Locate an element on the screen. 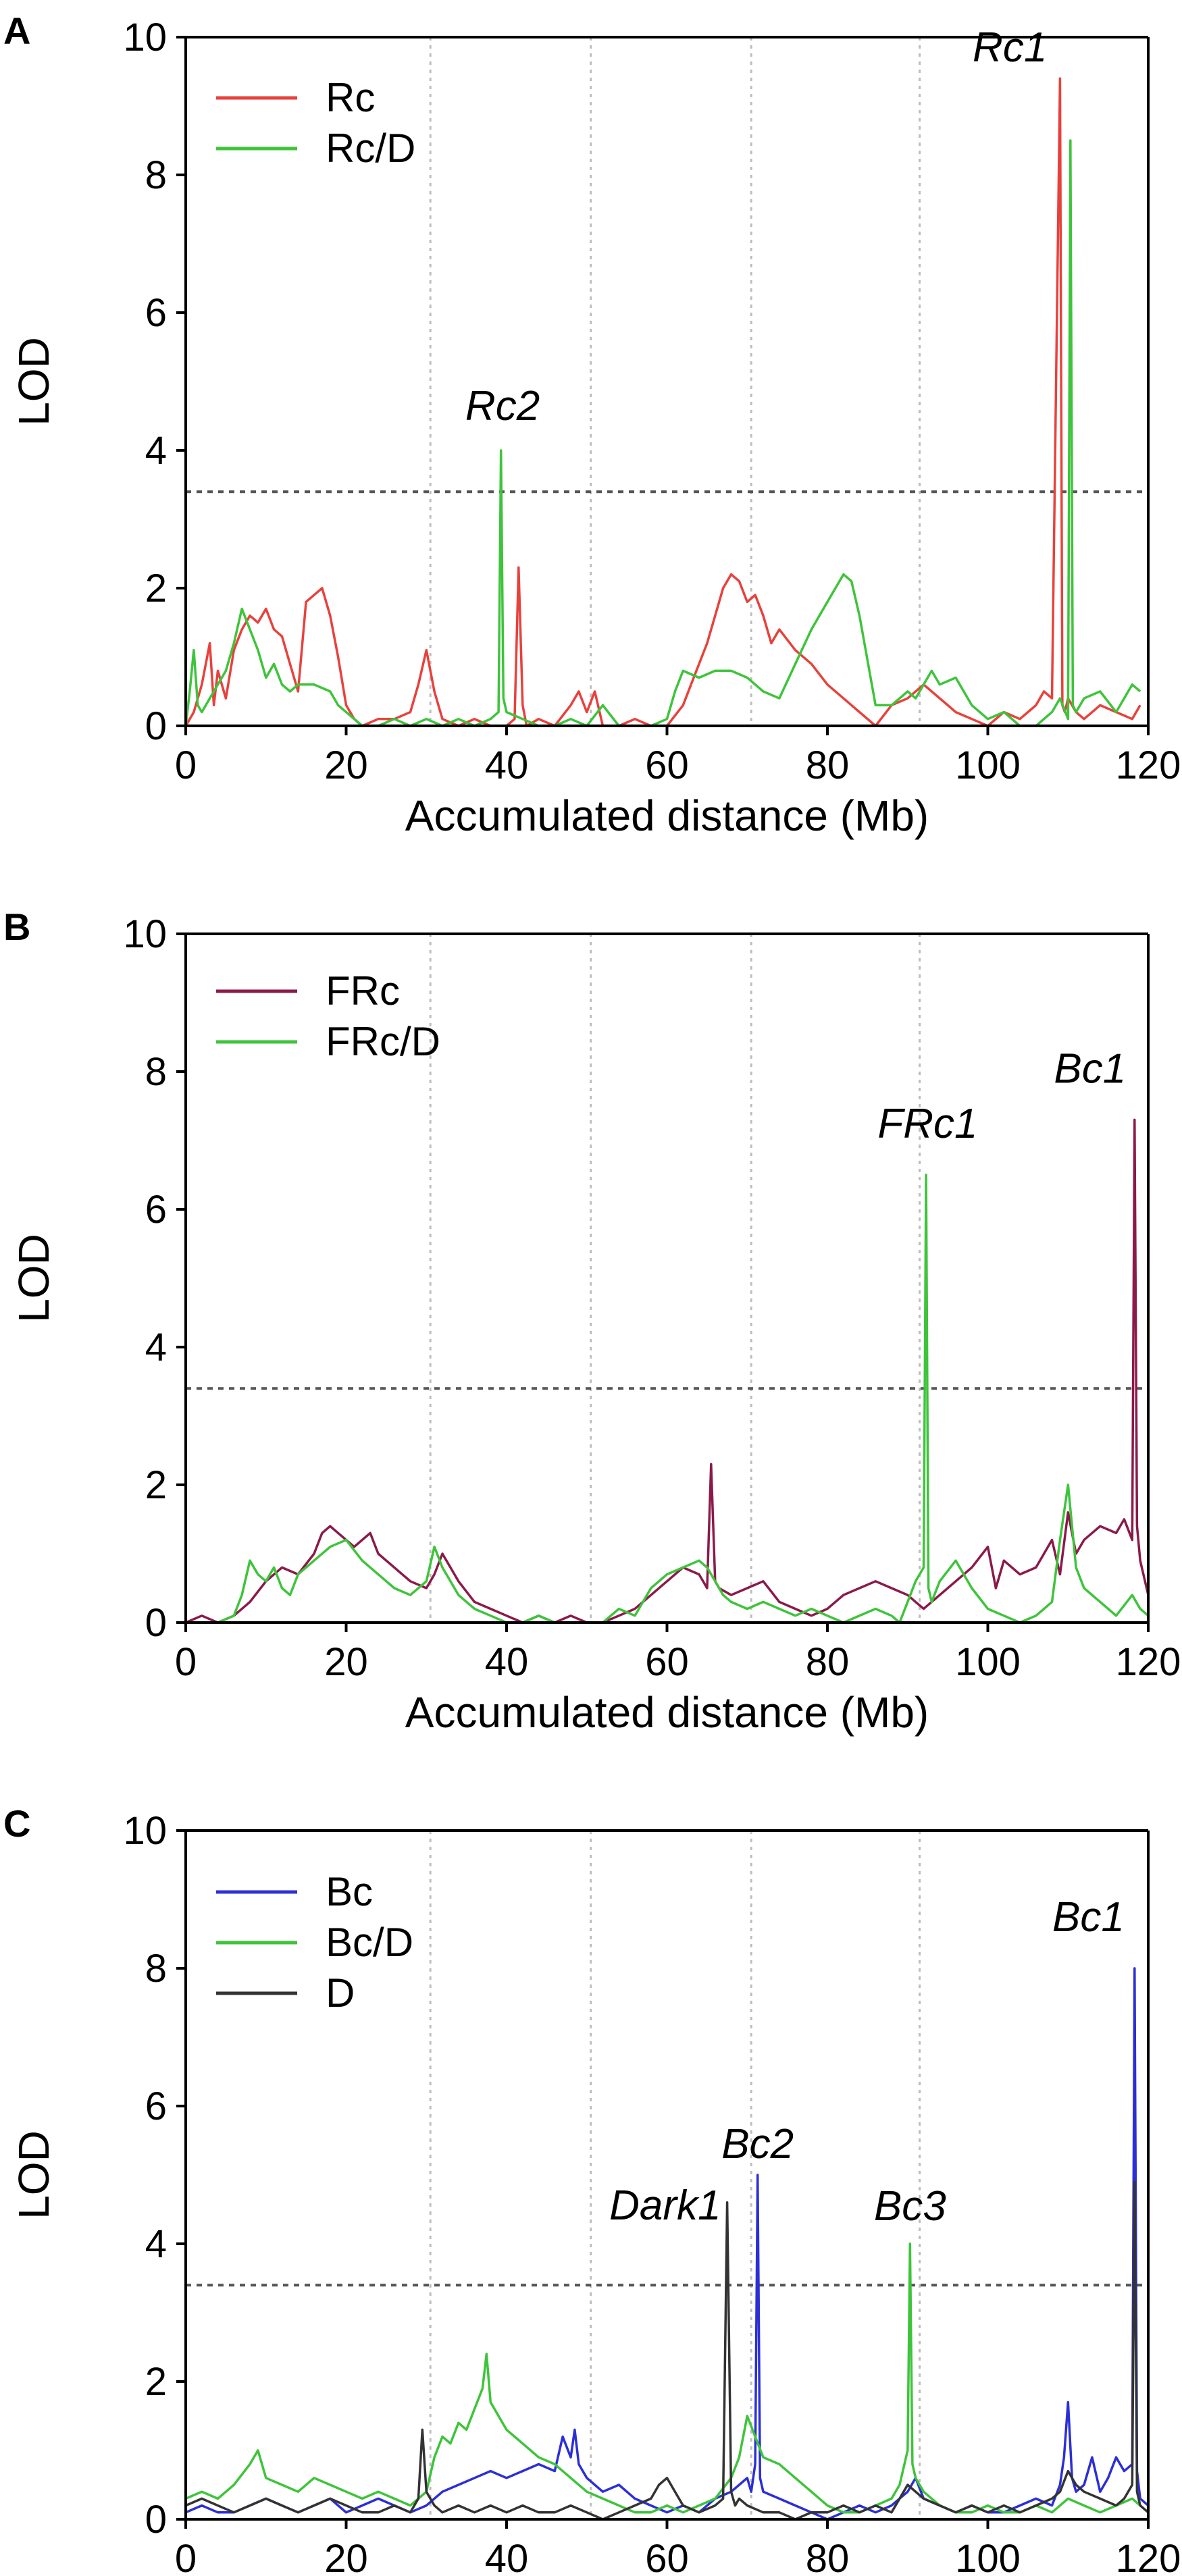 This screenshot has width=1182, height=2576. legend-label: Bc is located at coordinates (349, 1891).